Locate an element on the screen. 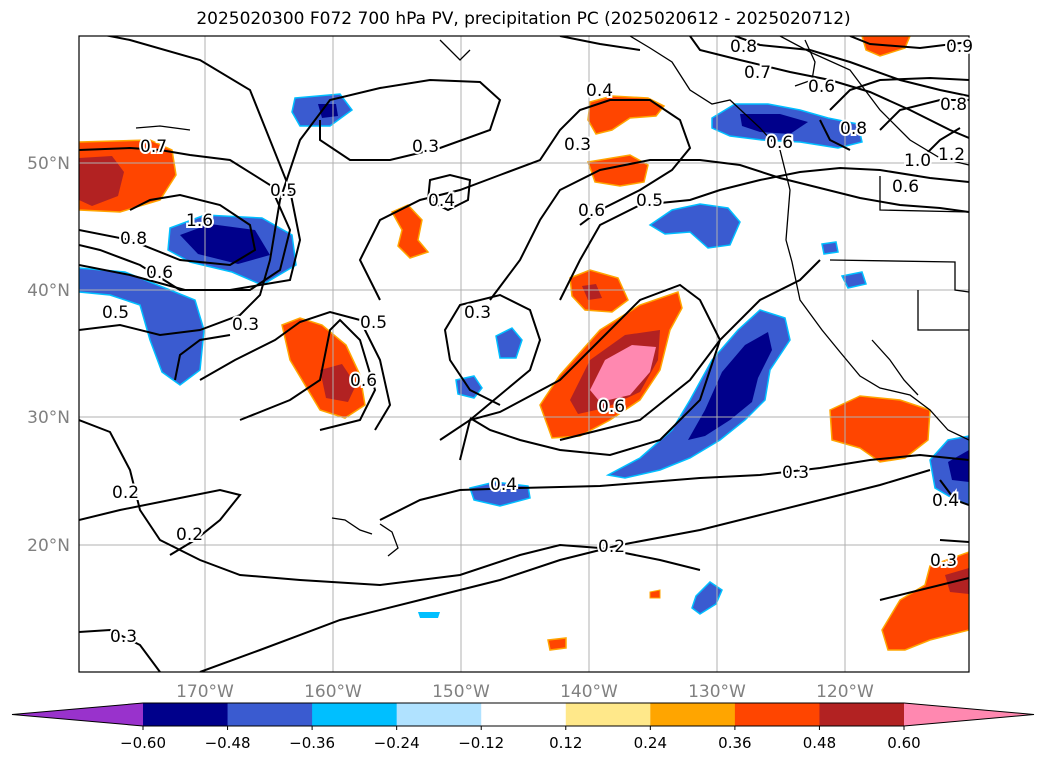  lon-label: 130°W is located at coordinates (717, 692).